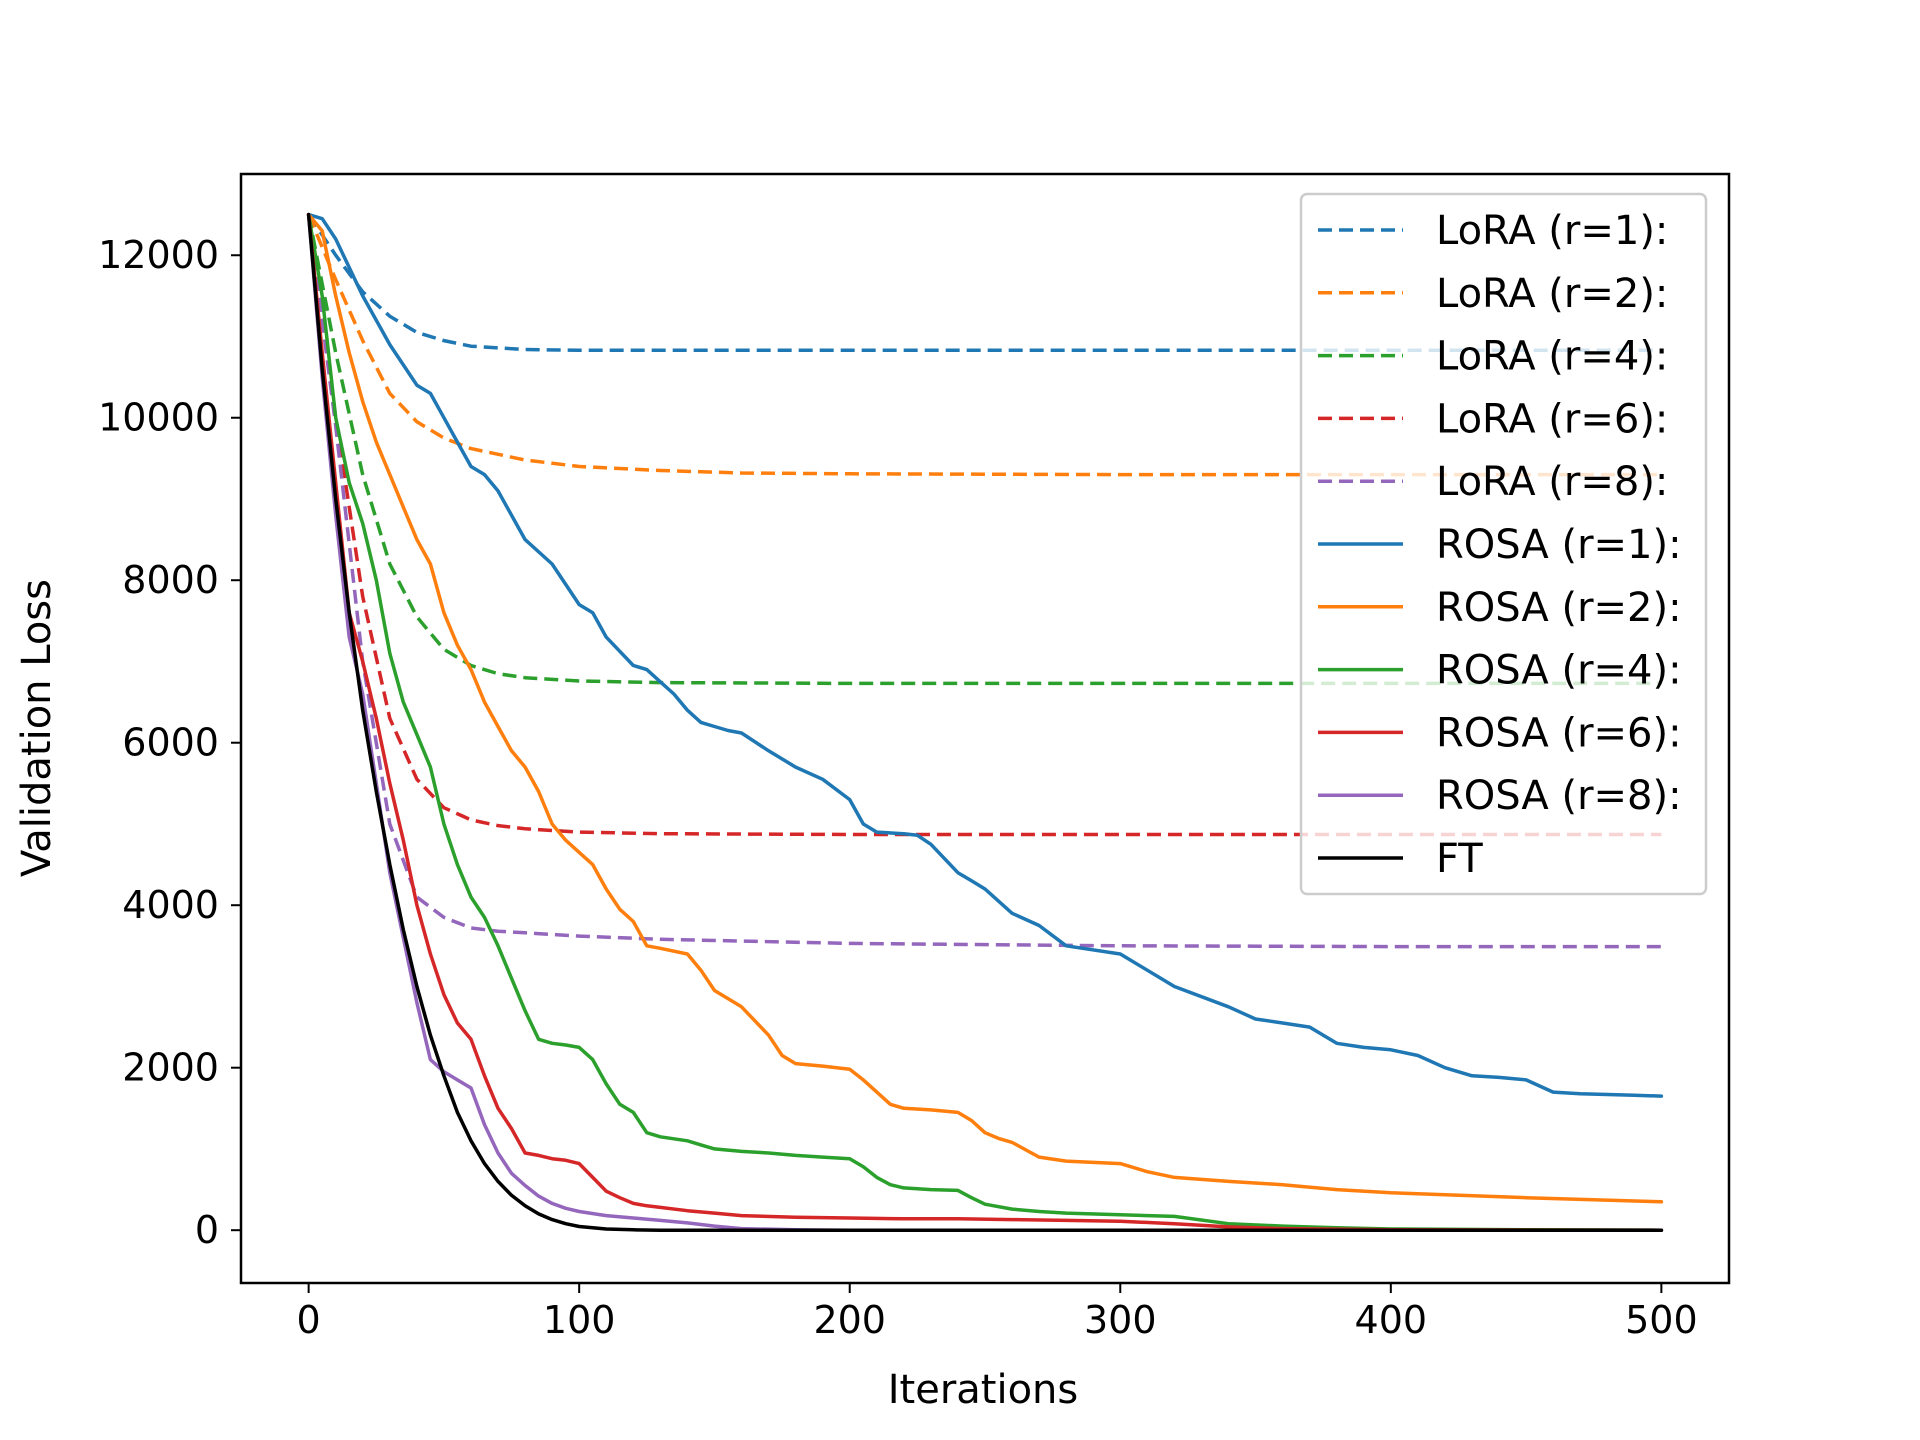  What do you see at coordinates (1559, 796) in the screenshot?
I see `legend-label: ROSA (r=8):` at bounding box center [1559, 796].